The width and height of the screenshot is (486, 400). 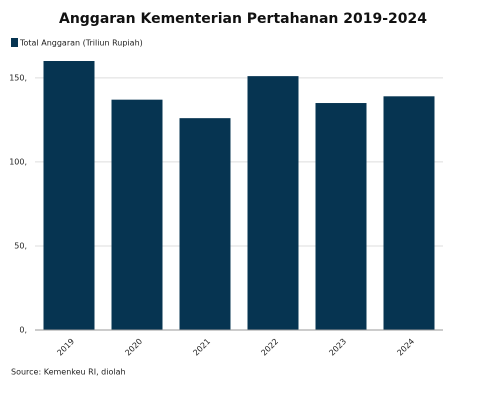 What do you see at coordinates (23, 330) in the screenshot?
I see `y-tick-label: 0,` at bounding box center [23, 330].